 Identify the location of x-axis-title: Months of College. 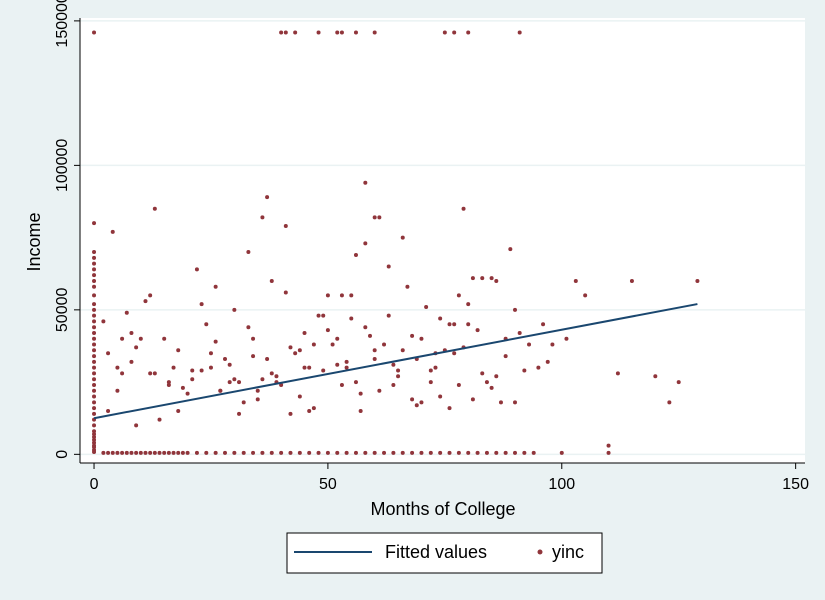
(442, 509).